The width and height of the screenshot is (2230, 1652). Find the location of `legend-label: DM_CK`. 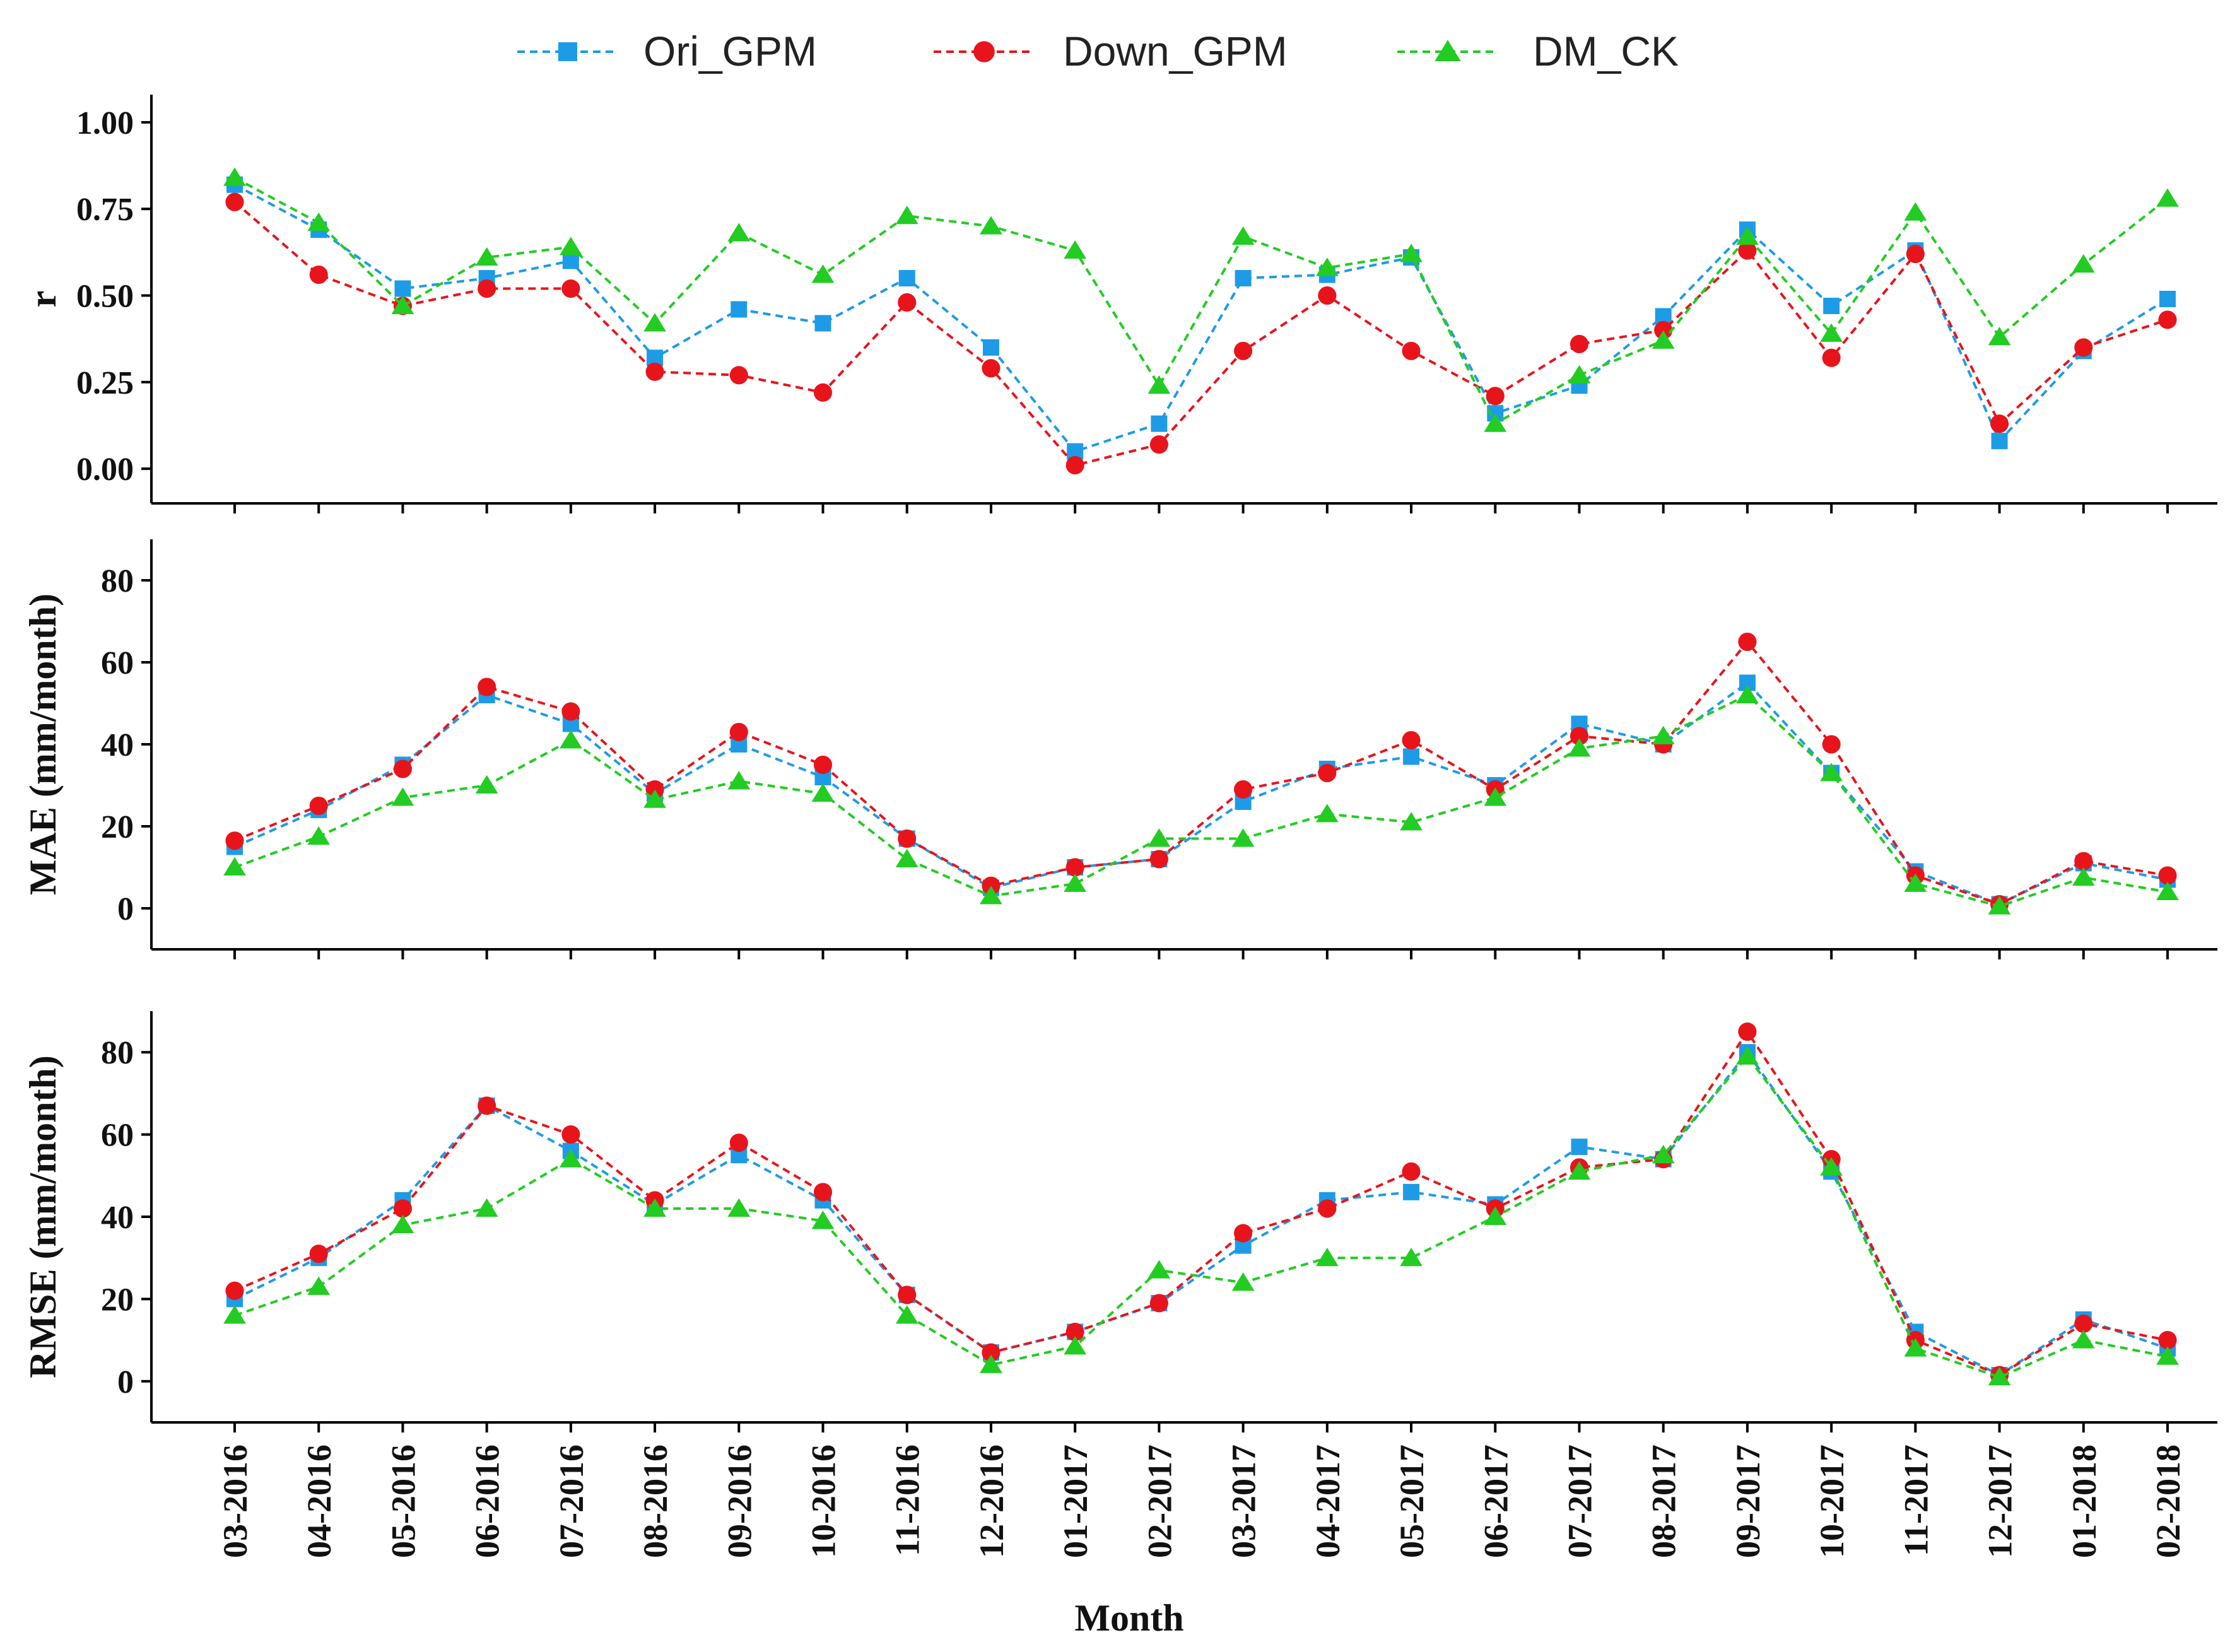

legend-label: DM_CK is located at coordinates (1606, 51).